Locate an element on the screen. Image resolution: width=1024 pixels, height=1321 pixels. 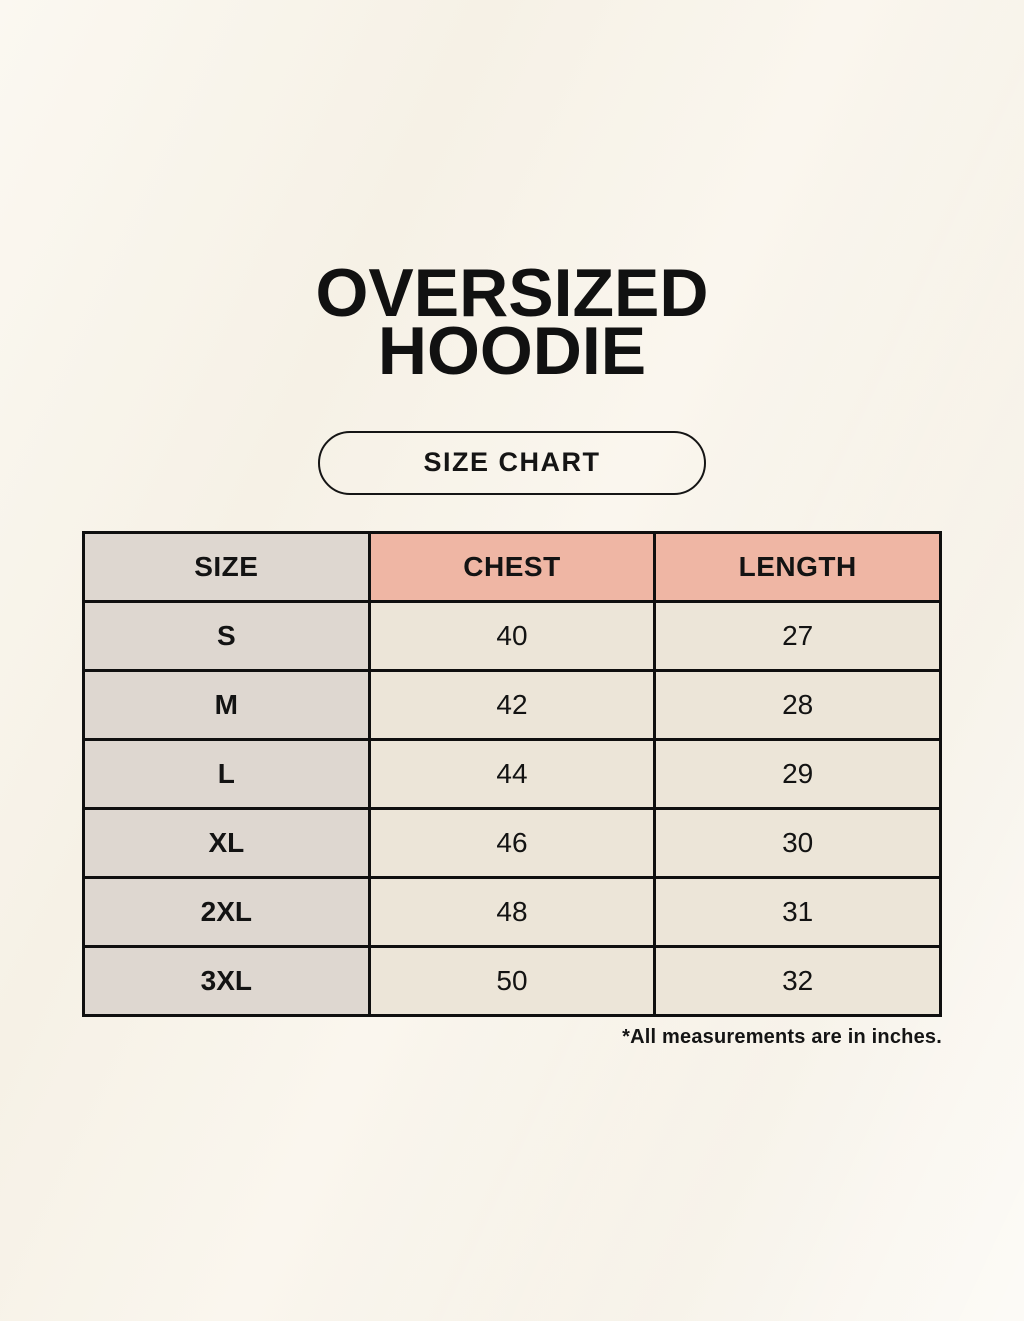
table-row: 2XL 48 31 is located at coordinates (512, 911).